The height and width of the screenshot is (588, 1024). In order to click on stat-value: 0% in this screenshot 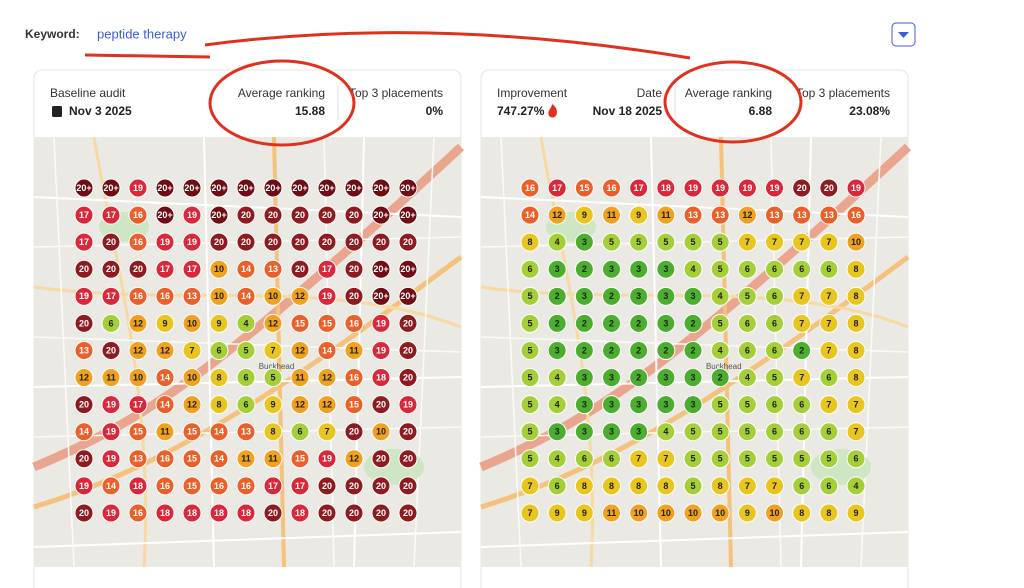, I will do `click(435, 111)`.